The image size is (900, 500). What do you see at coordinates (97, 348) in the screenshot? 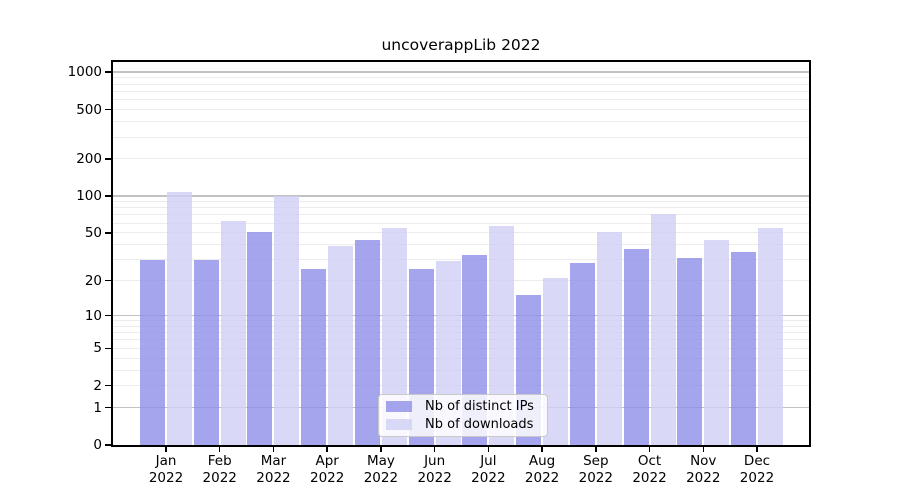
I see `y-tick-label: 5` at bounding box center [97, 348].